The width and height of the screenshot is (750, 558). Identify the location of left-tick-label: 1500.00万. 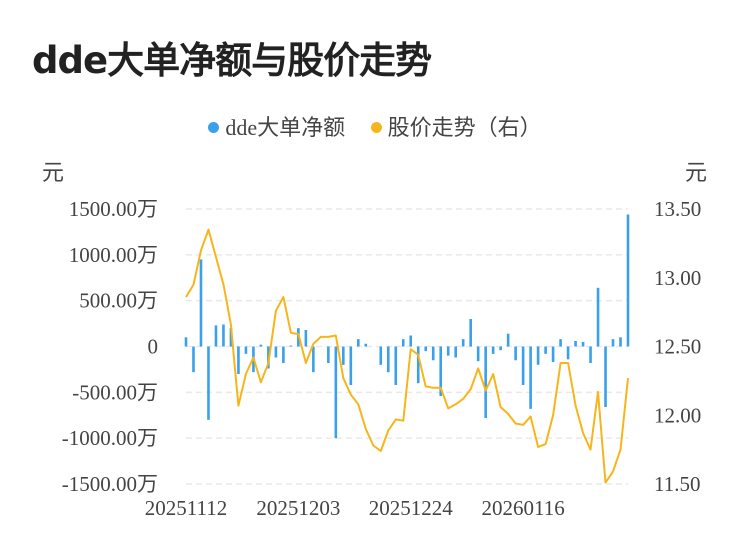
(113, 209).